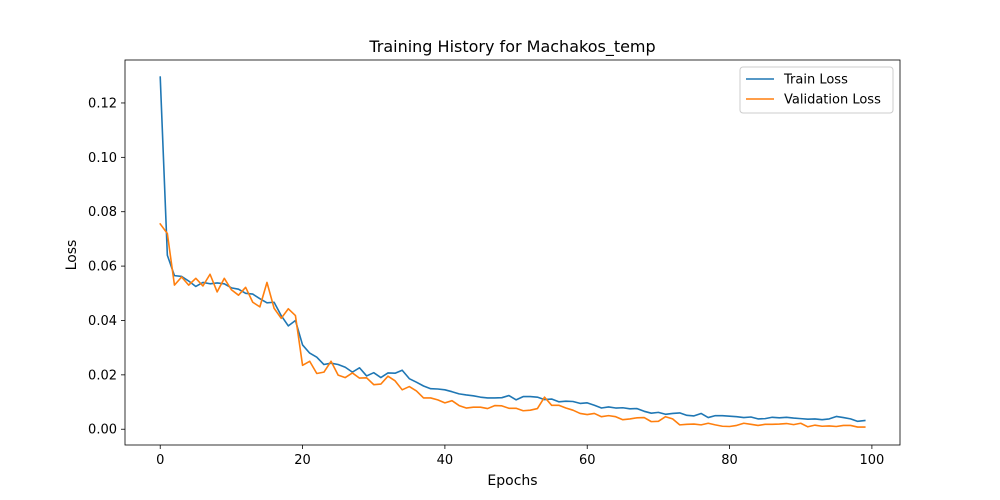 The width and height of the screenshot is (1000, 500). Describe the element at coordinates (102, 267) in the screenshot. I see `y-tick-label: 0.06` at that location.